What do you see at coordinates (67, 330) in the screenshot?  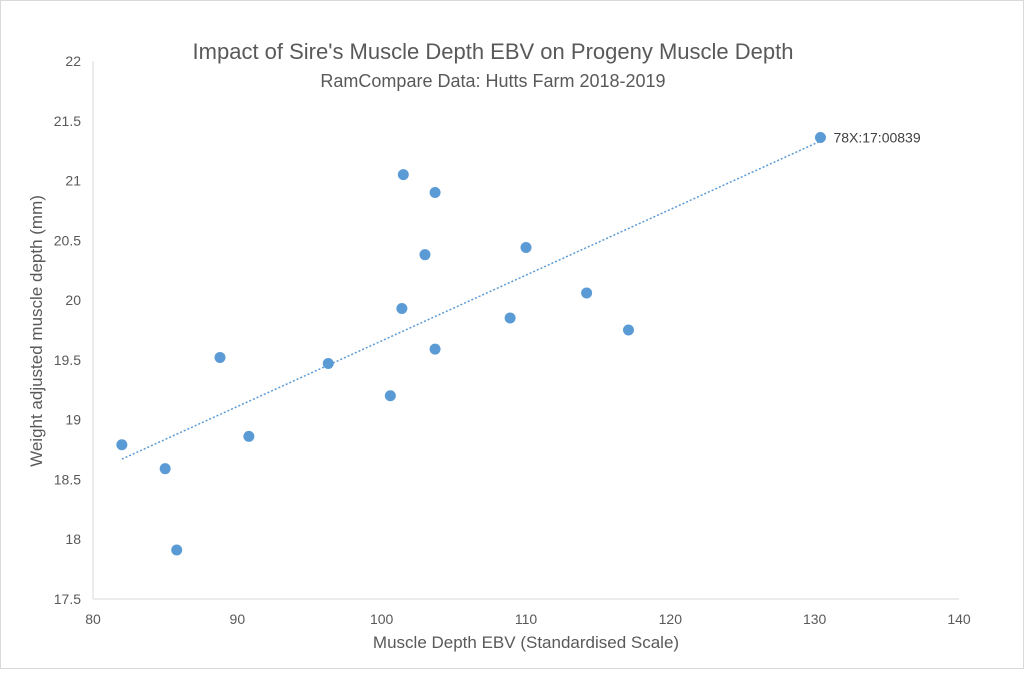 I see `y-tick-labels: 17.5 18 18.5 19 19.5 20 20.5 21 21.5 22` at bounding box center [67, 330].